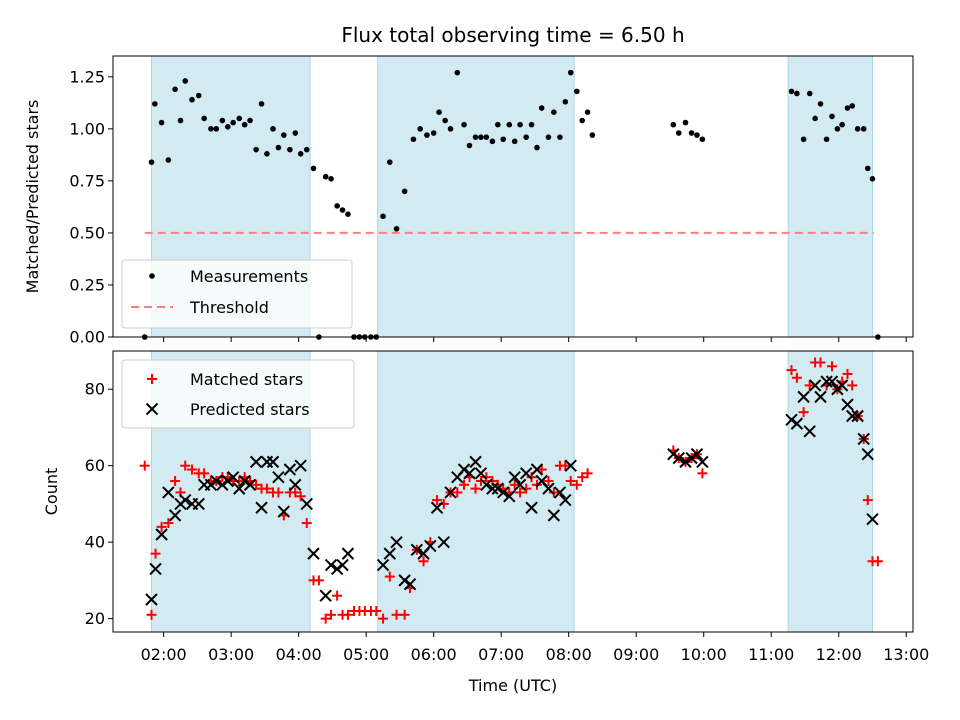  Describe the element at coordinates (32, 197) in the screenshot. I see `top-y-axis-label: Matched/Predicted stars` at that location.